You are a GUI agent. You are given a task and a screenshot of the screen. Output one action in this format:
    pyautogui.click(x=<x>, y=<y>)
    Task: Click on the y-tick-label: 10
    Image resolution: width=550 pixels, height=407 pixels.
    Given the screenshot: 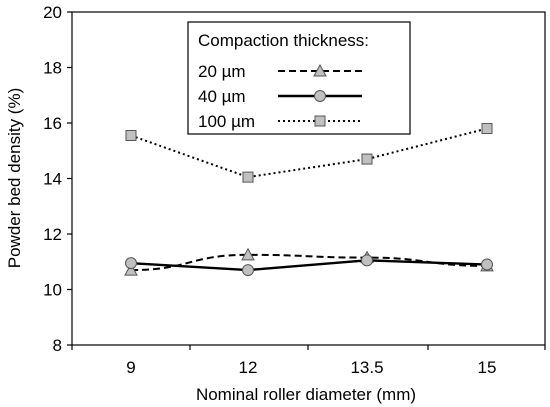 What is the action you would take?
    pyautogui.click(x=52, y=290)
    